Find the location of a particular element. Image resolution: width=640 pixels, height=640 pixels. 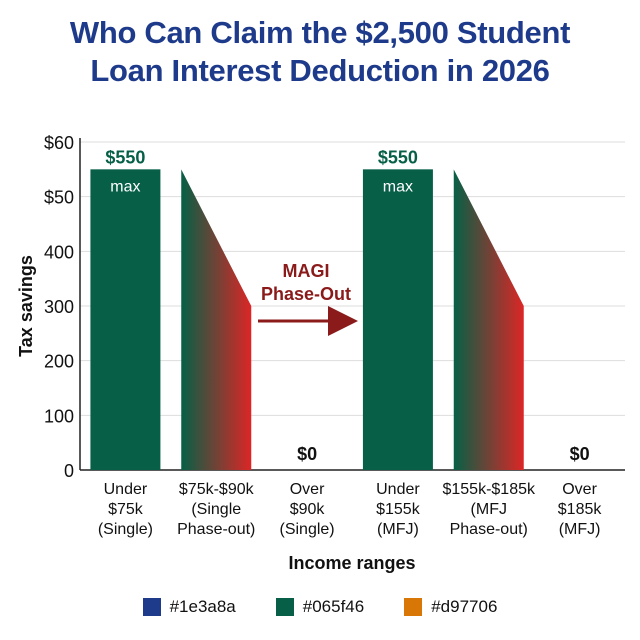

y-tick-label: 100 is located at coordinates (59, 416).